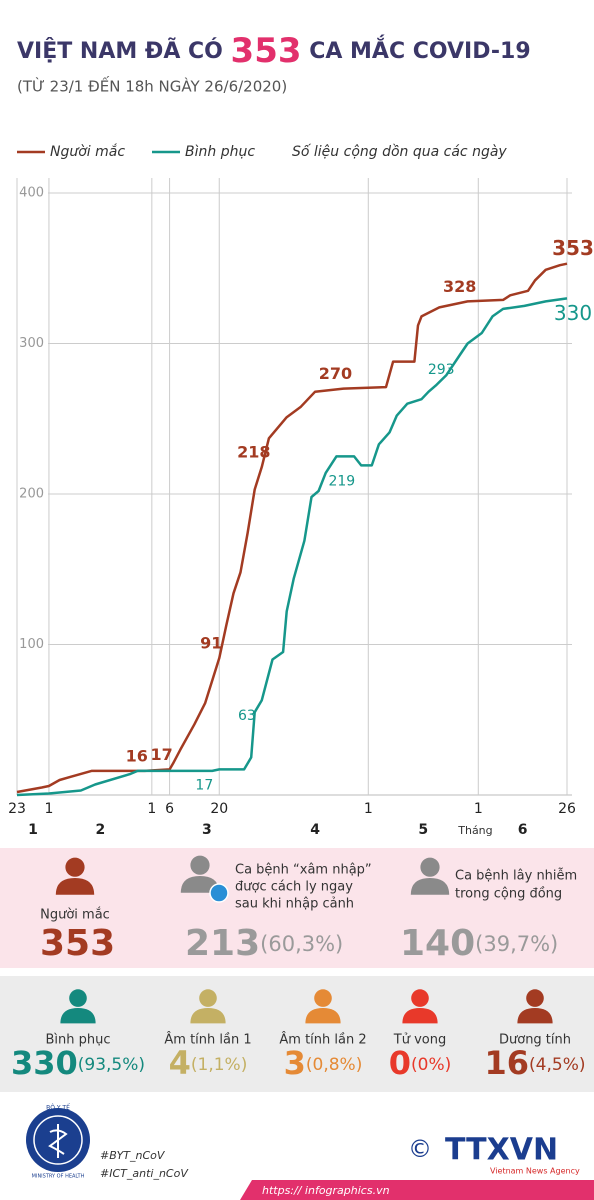 This screenshot has height=1200, width=594. I want to click on month-label: 4, so click(315, 830).